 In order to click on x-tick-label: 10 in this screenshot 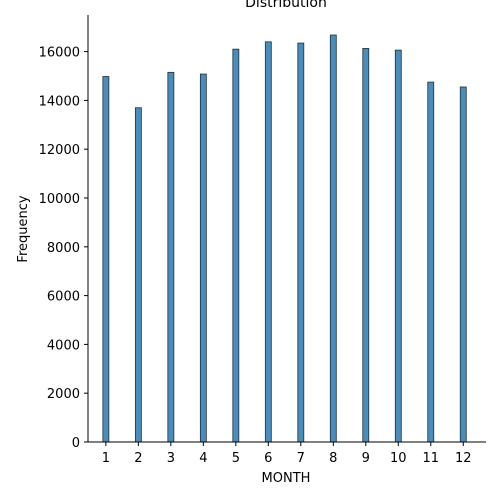, I will do `click(398, 458)`.